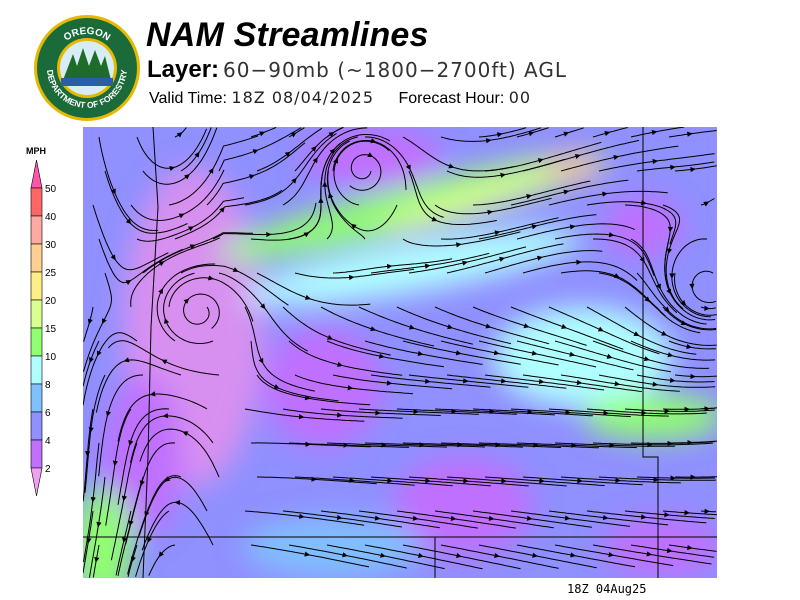  I want to click on legend-tick-label: 40, so click(51, 217).